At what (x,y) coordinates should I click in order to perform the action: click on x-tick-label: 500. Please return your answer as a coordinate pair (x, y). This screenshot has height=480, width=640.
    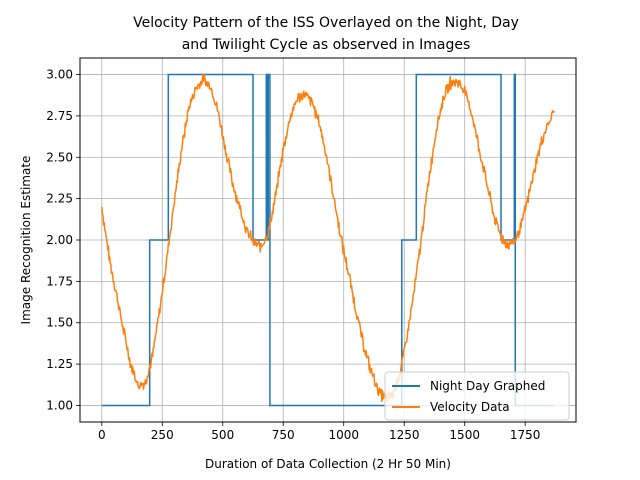
    Looking at the image, I should click on (222, 435).